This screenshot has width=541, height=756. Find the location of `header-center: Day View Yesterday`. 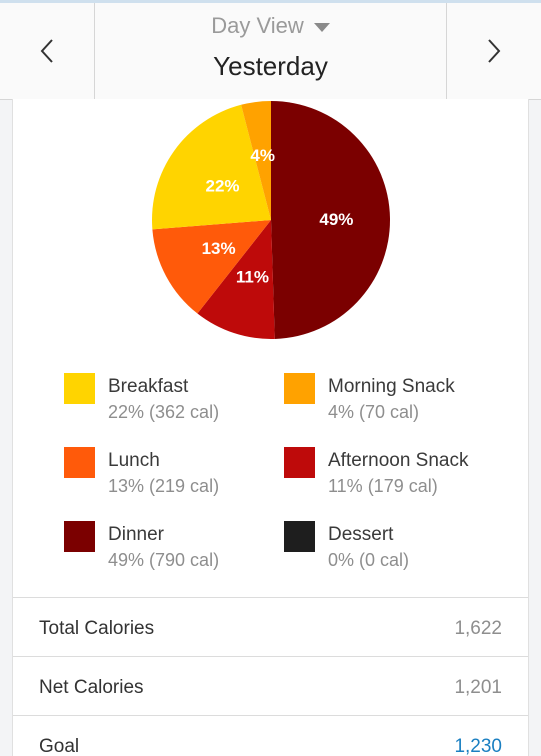

header-center: Day View Yesterday is located at coordinates (270, 51).